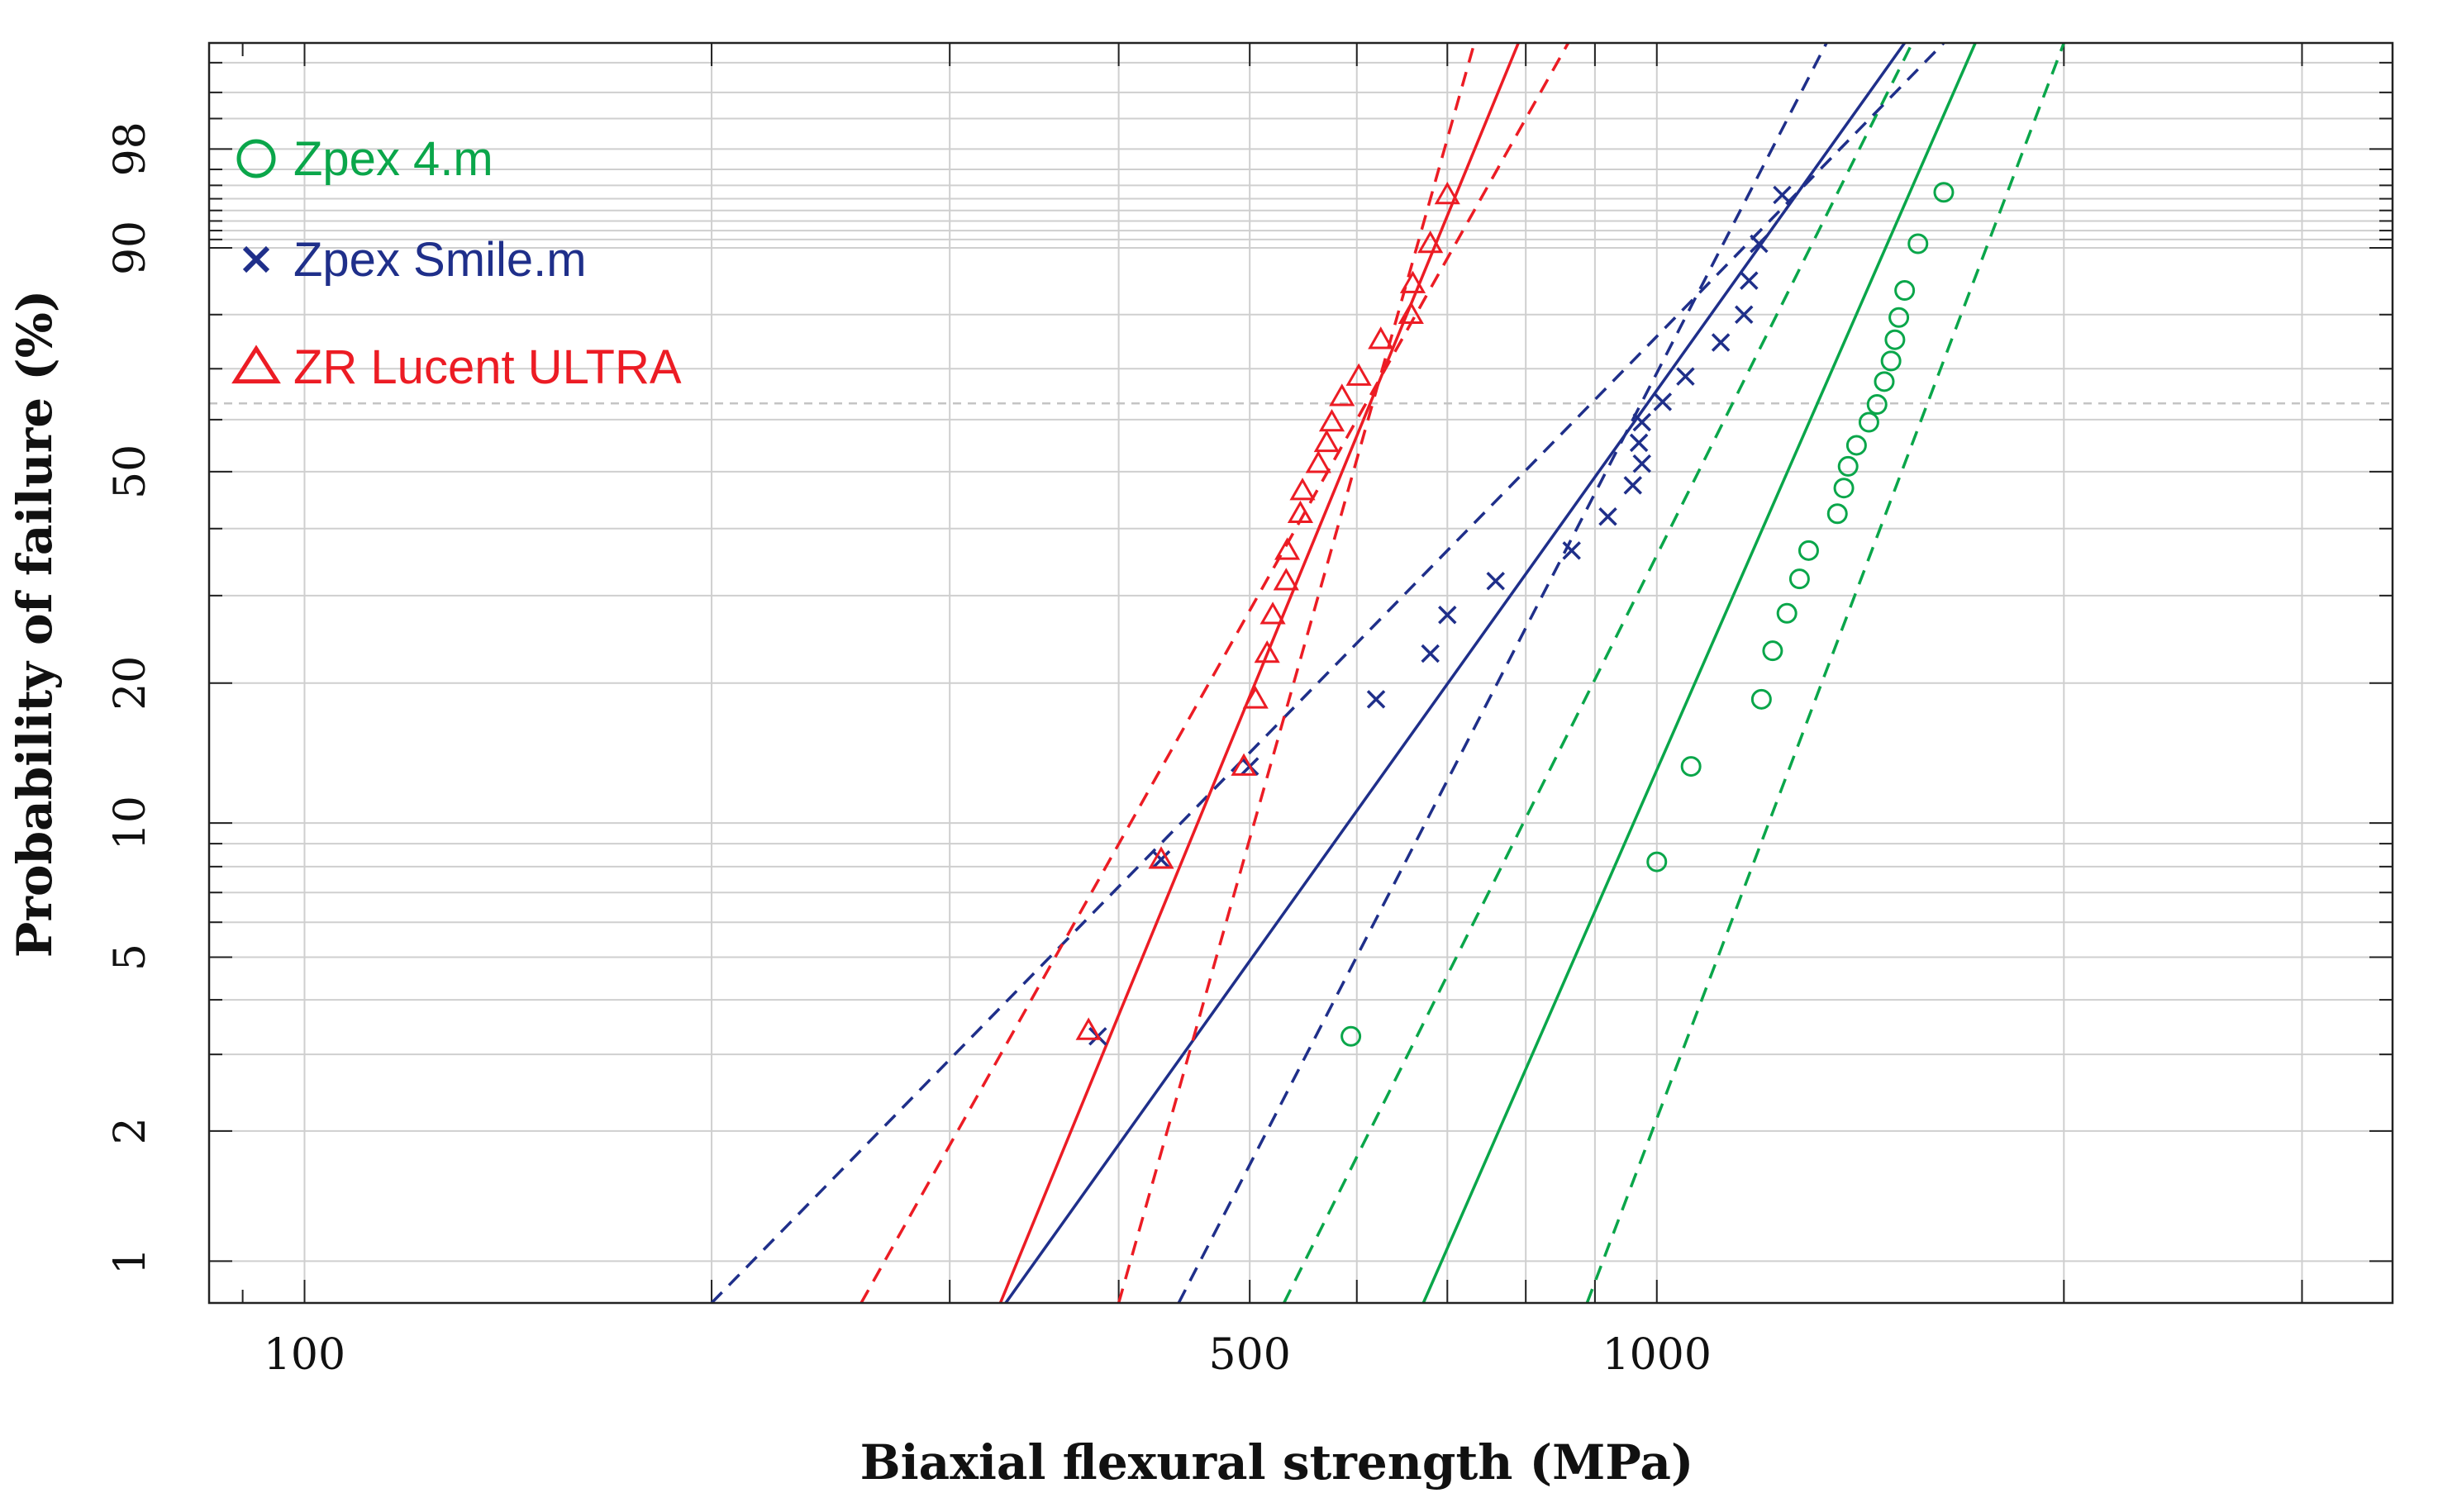 The width and height of the screenshot is (2438, 1512). Describe the element at coordinates (988, 1355) in the screenshot. I see `x-tick-labels: 100 500 1000` at that location.